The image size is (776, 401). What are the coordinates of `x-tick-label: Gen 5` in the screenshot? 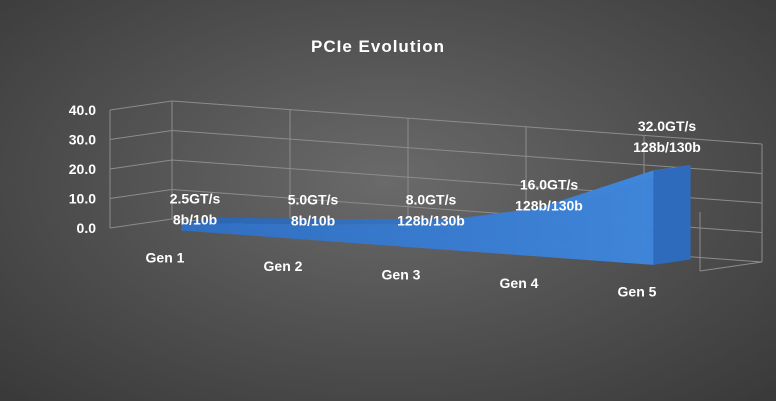 It's located at (637, 292).